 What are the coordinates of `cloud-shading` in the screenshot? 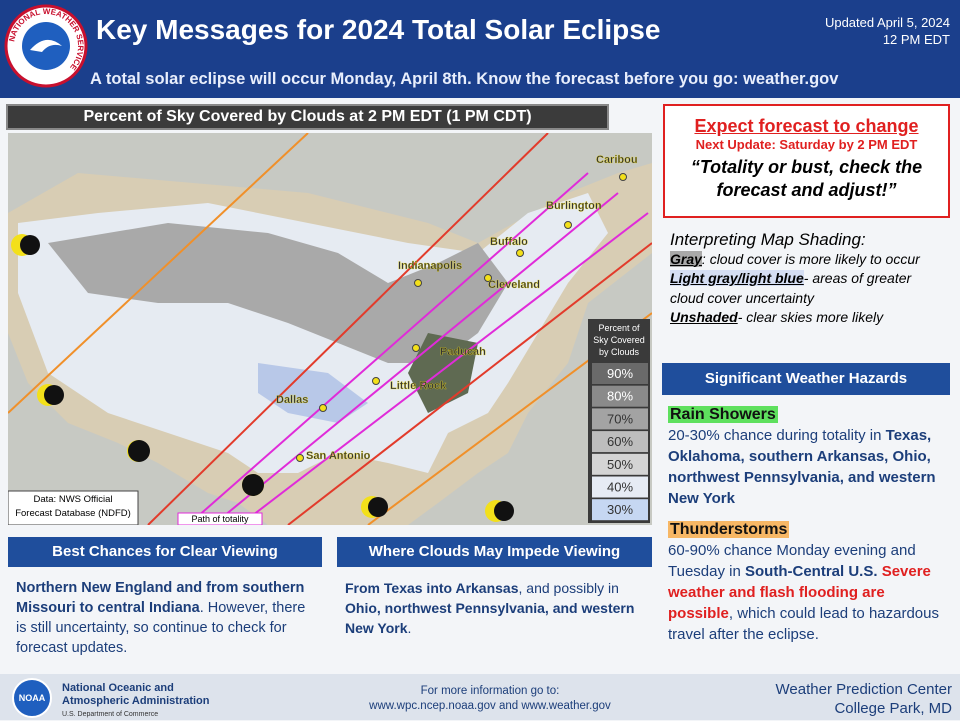 It's located at (278, 293).